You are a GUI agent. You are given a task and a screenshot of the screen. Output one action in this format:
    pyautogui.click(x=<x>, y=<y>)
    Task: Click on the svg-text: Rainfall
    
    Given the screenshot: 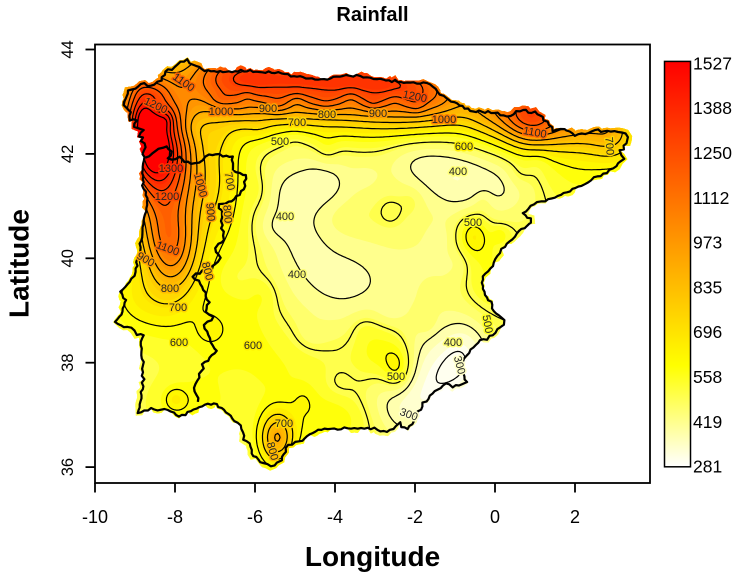 What is the action you would take?
    pyautogui.click(x=372, y=15)
    